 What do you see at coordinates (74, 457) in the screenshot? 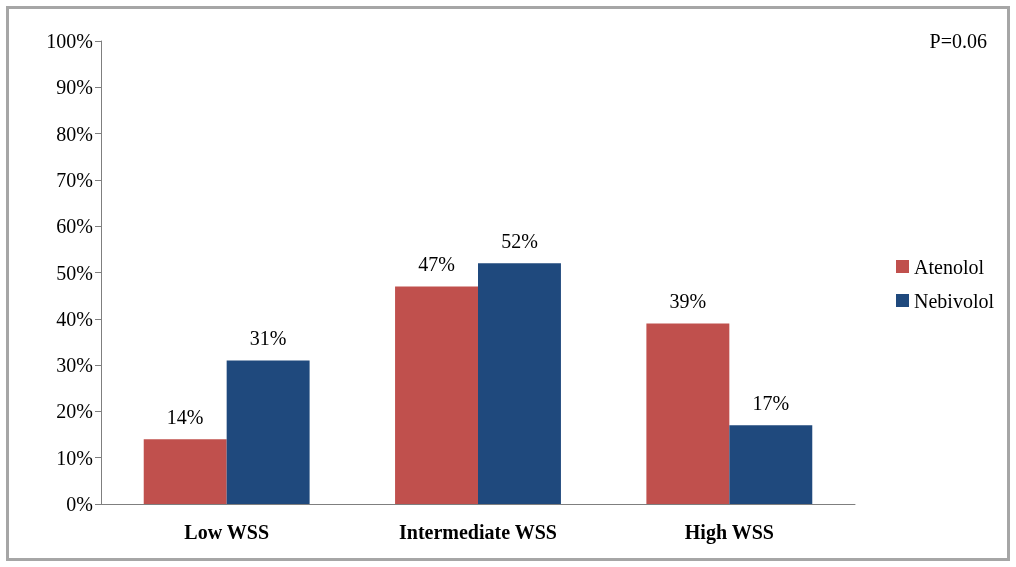
I see `y-tick-label: 10%` at bounding box center [74, 457].